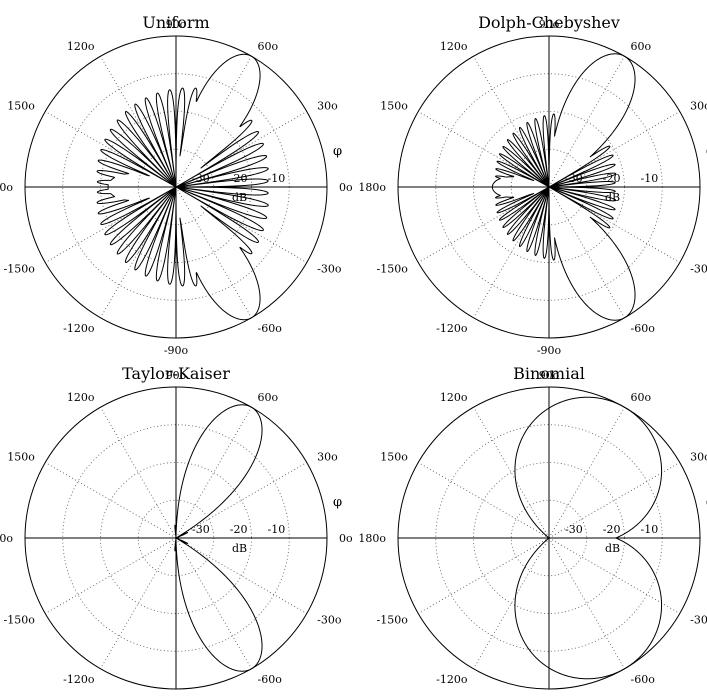 The image size is (707, 697). I want to click on panel-title: Dolph-Chebyshev, so click(549, 22).